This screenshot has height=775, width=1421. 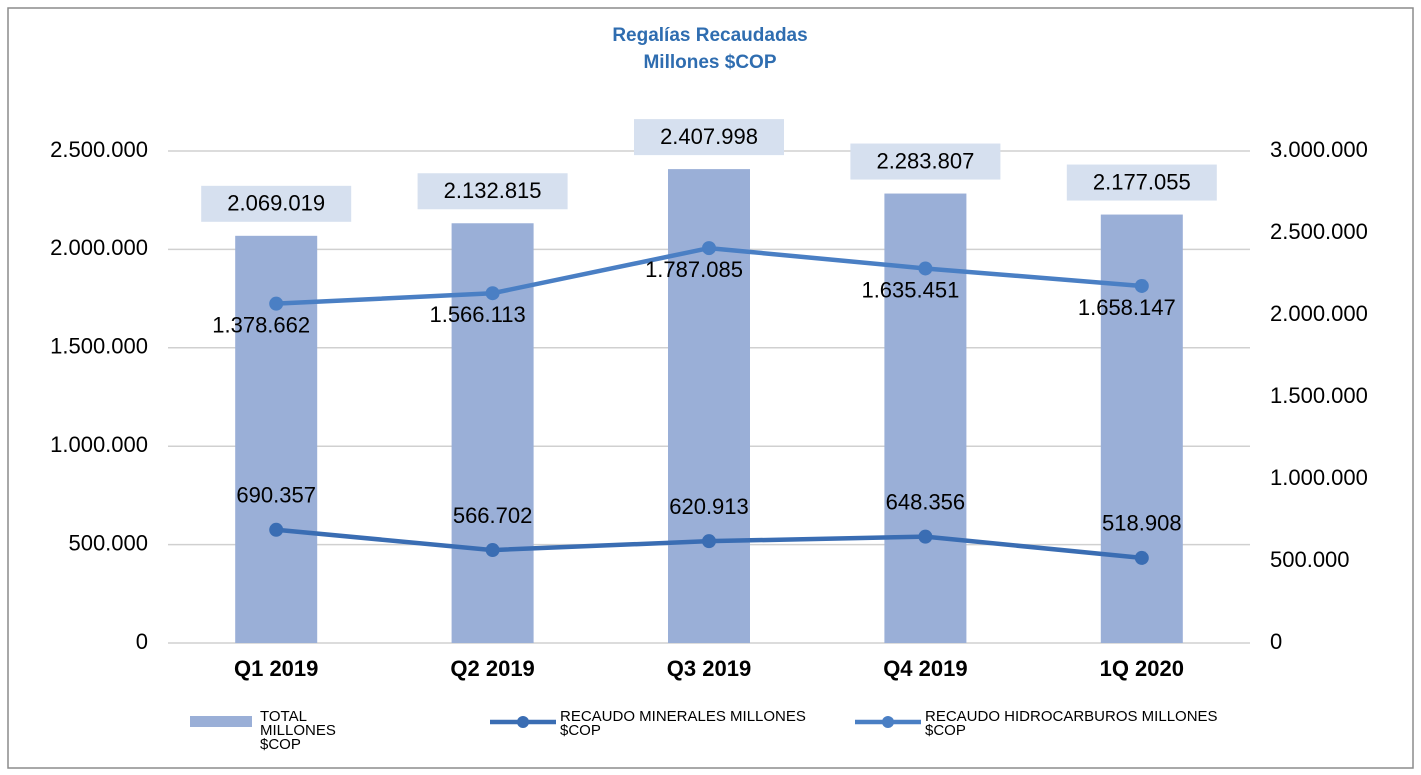 I want to click on y2-tick-label: 0, so click(x=1276, y=641).